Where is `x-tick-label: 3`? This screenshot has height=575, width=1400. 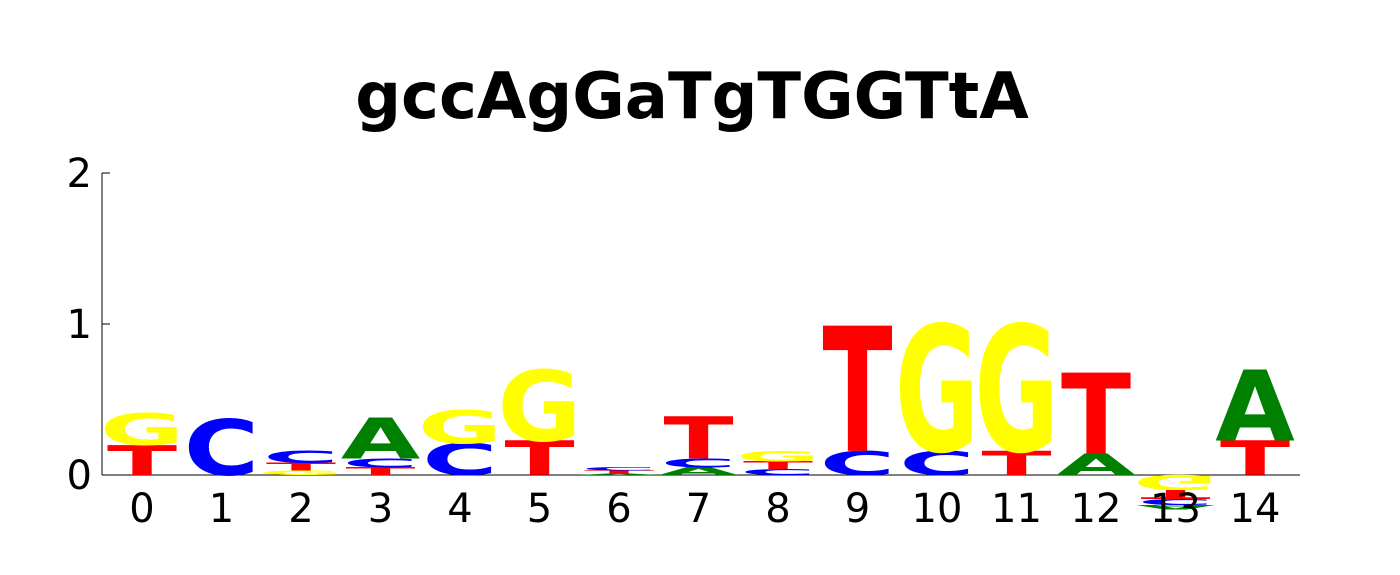 x-tick-label: 3 is located at coordinates (380, 509).